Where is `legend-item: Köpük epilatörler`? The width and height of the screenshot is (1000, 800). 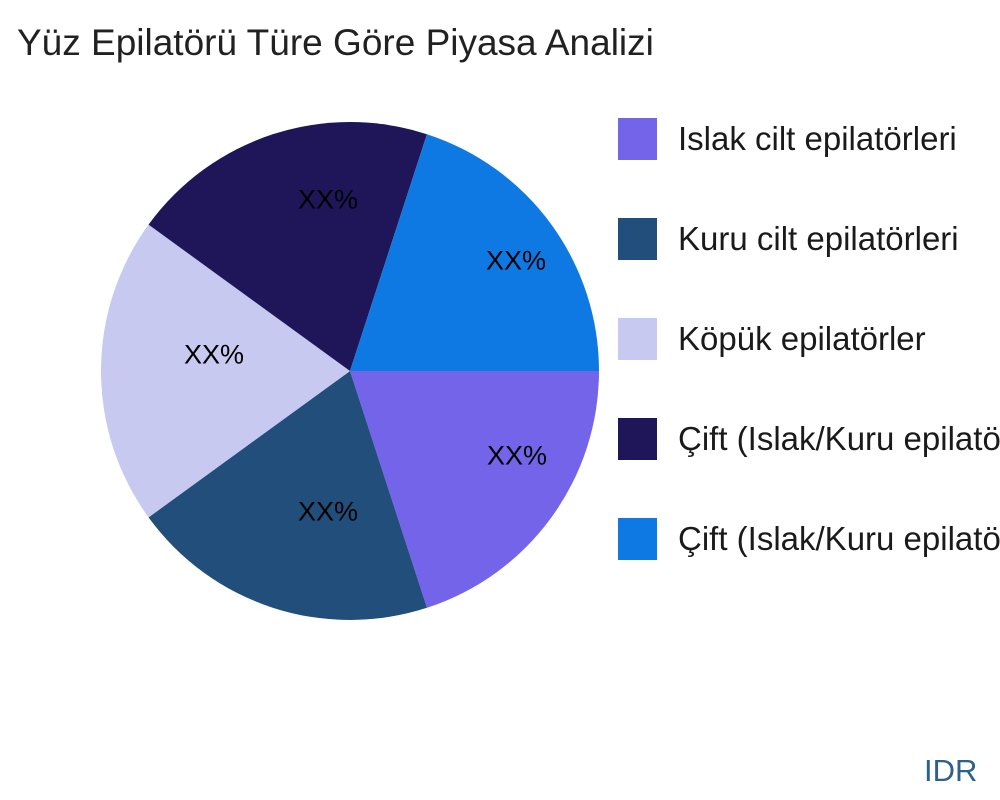 legend-item: Köpük epilatörler is located at coordinates (772, 339).